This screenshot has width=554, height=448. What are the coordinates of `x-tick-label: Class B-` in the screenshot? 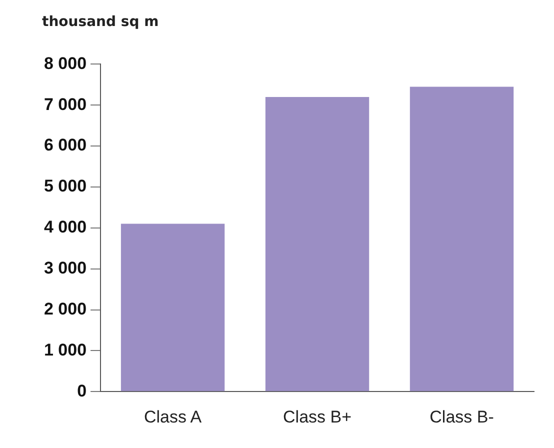 It's located at (462, 416).